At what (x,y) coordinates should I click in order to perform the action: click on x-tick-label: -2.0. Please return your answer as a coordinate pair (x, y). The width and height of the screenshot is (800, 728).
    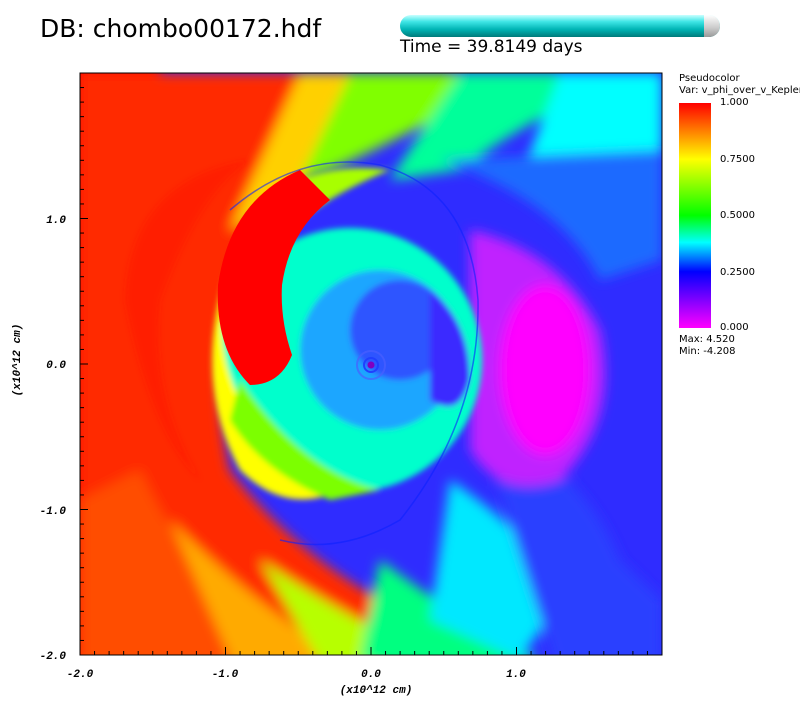
    Looking at the image, I should click on (80, 675).